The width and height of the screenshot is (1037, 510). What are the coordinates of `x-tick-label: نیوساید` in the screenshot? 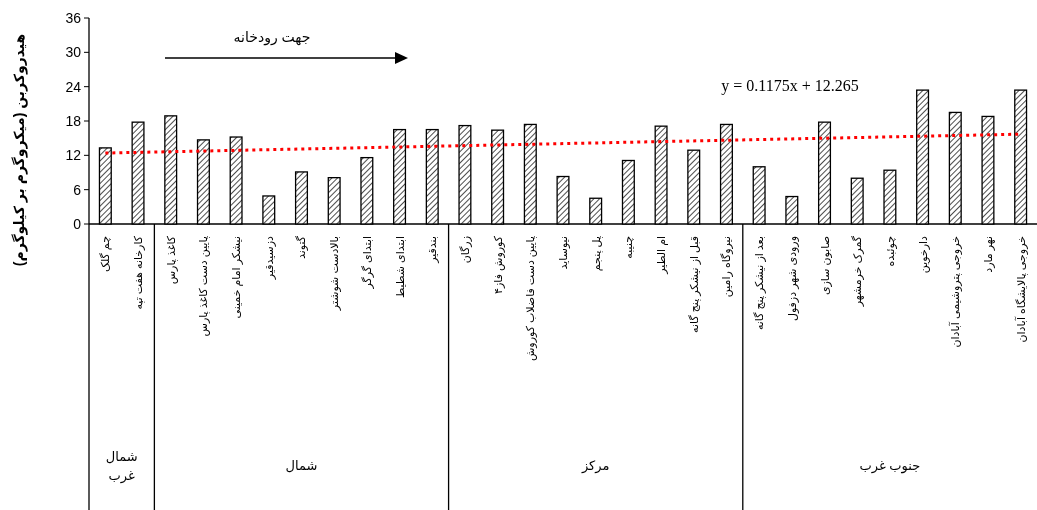 It's located at (563, 253).